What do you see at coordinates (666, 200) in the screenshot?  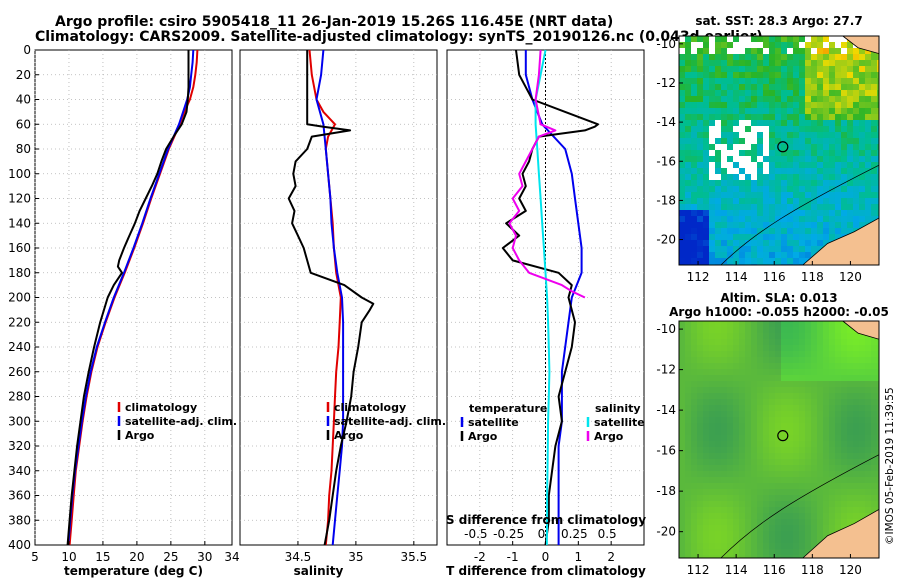 I see `y-tick-label: -18` at bounding box center [666, 200].